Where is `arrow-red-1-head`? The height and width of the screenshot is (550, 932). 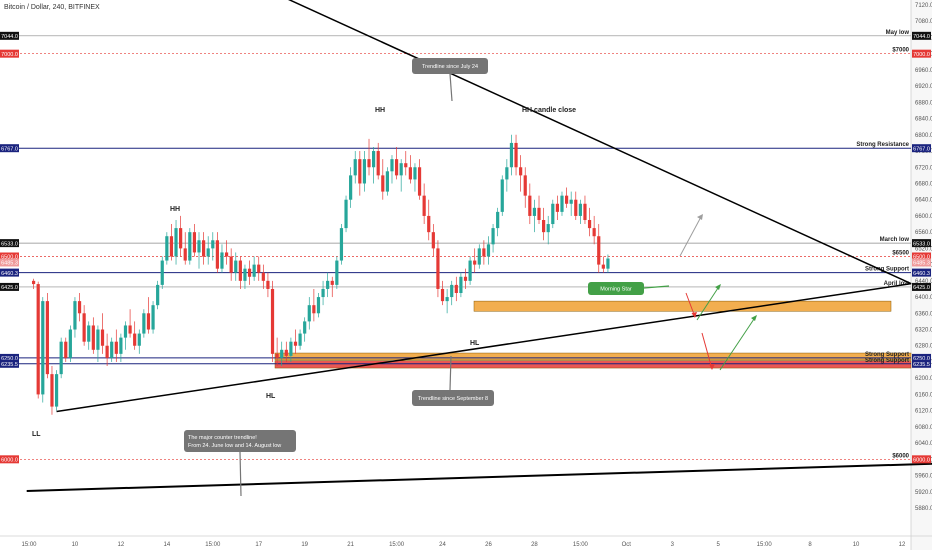 arrow-red-1-head is located at coordinates (694, 315).